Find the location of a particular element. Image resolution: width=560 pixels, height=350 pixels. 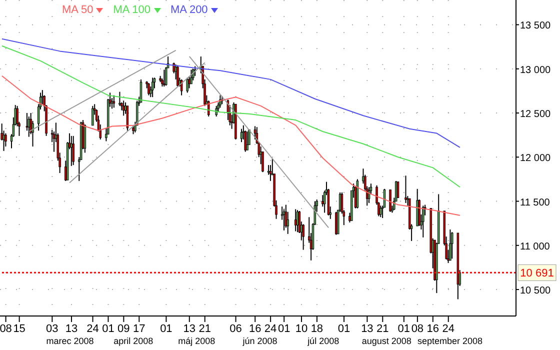

text: september 2008 is located at coordinates (450, 341).